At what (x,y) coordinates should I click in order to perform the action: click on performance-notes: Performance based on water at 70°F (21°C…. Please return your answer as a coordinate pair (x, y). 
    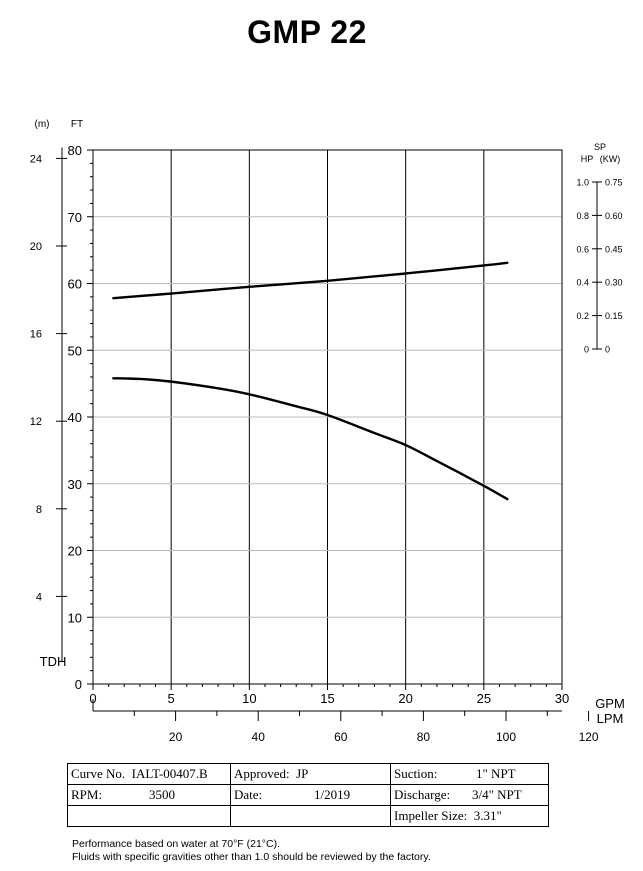
    Looking at the image, I should click on (251, 851).